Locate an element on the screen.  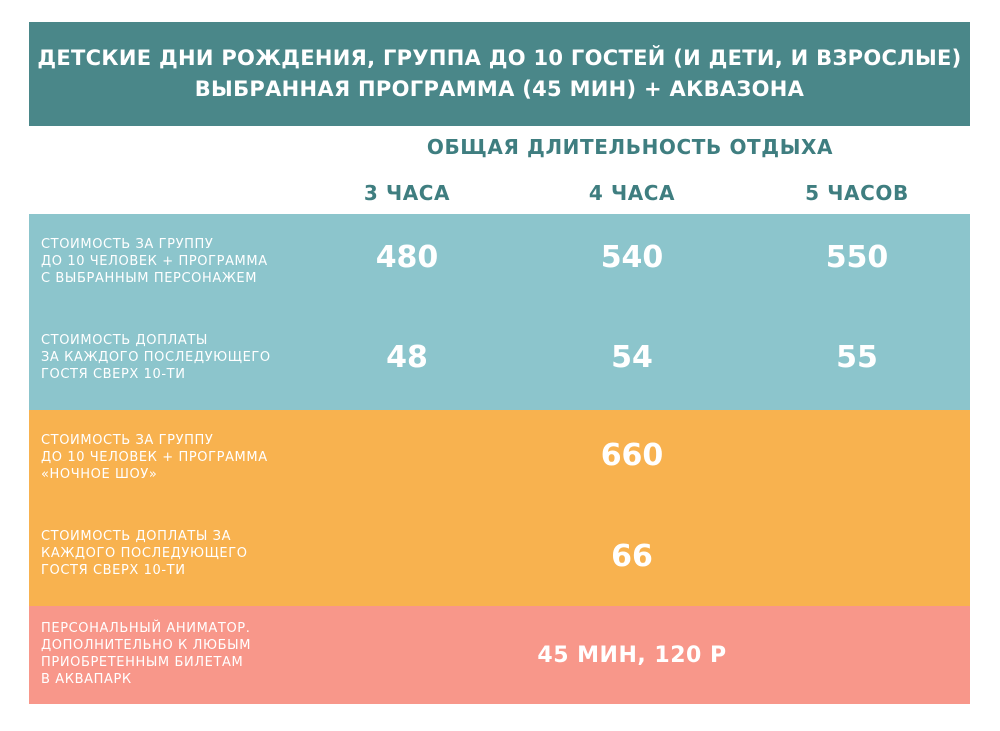
price-group-5h: 550 is located at coordinates (857, 257).